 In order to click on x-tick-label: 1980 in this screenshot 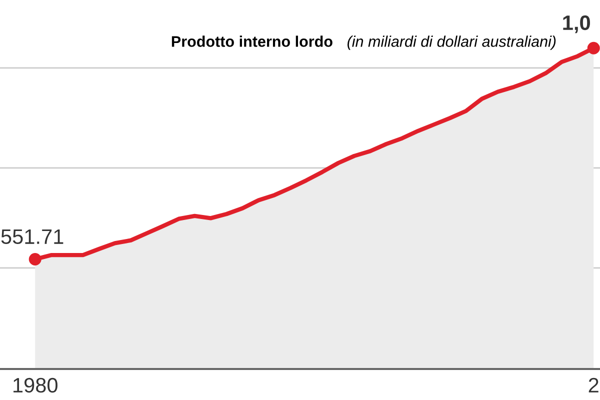, I will do `click(36, 385)`.